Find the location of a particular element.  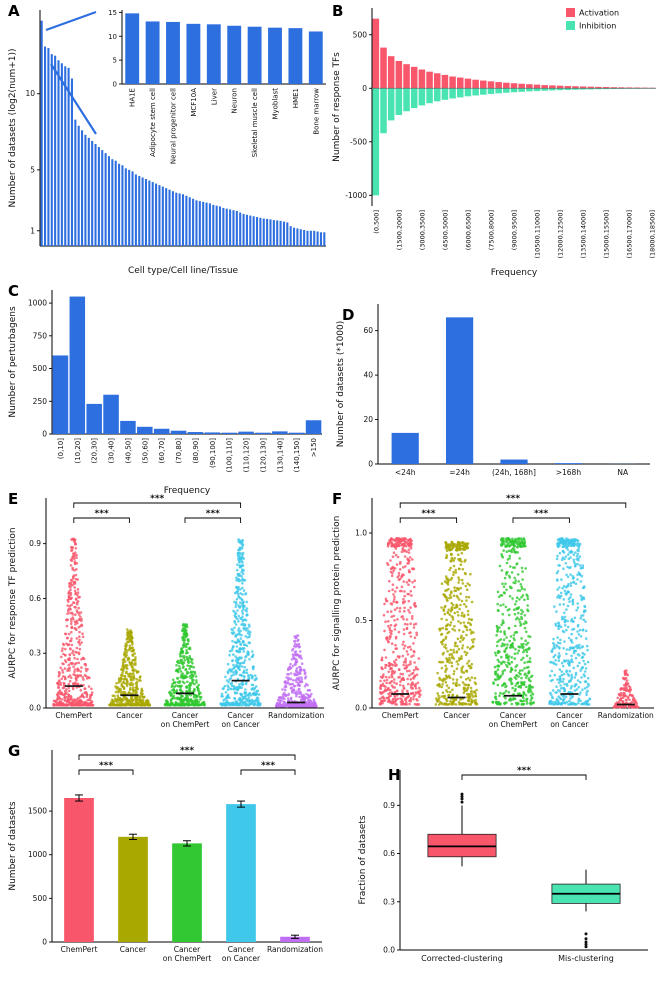

svg-text: (100,110] is located at coordinates (230, 455).